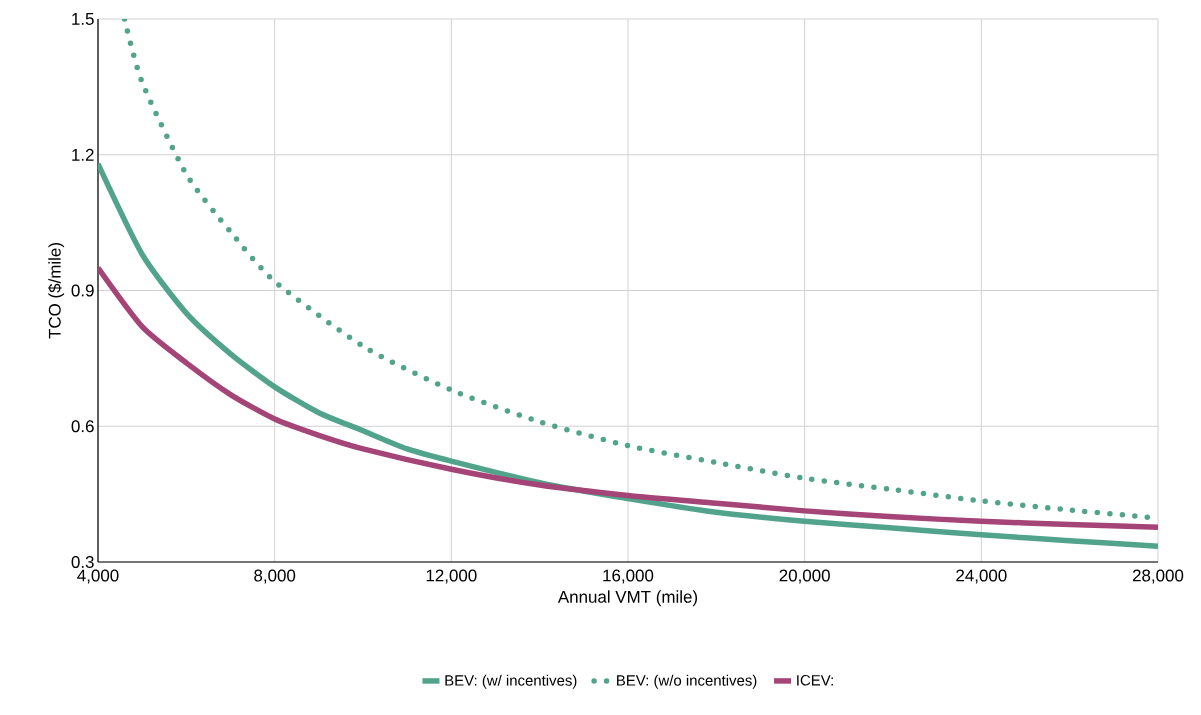 The image size is (1201, 715). Describe the element at coordinates (628, 576) in the screenshot. I see `x-tick-label: 16,000` at that location.